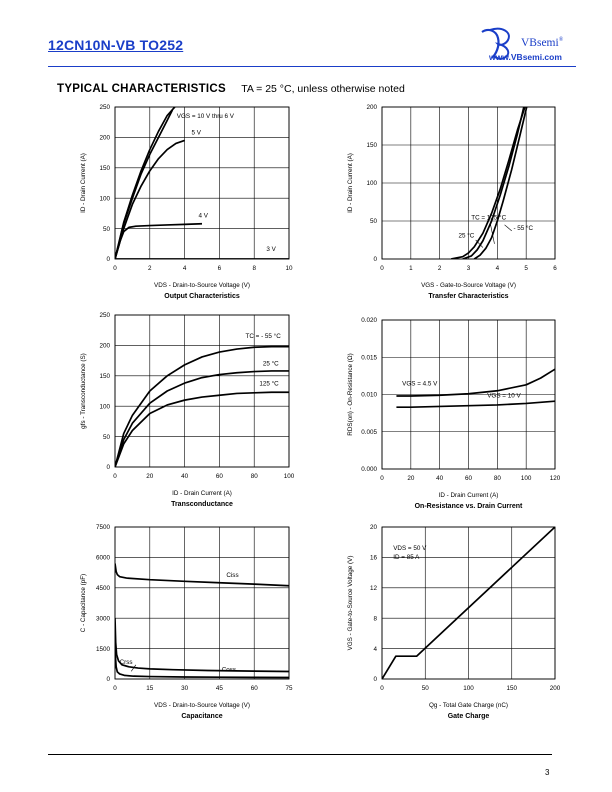 The image size is (612, 792). Describe the element at coordinates (269, 384) in the screenshot. I see `series-annotation: 125 °C` at that location.